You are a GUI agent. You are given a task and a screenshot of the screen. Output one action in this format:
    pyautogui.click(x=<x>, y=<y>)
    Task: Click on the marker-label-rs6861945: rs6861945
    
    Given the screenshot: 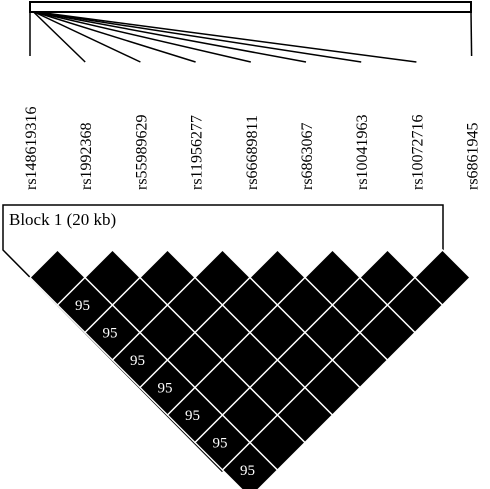 What is the action you would take?
    pyautogui.click(x=473, y=156)
    